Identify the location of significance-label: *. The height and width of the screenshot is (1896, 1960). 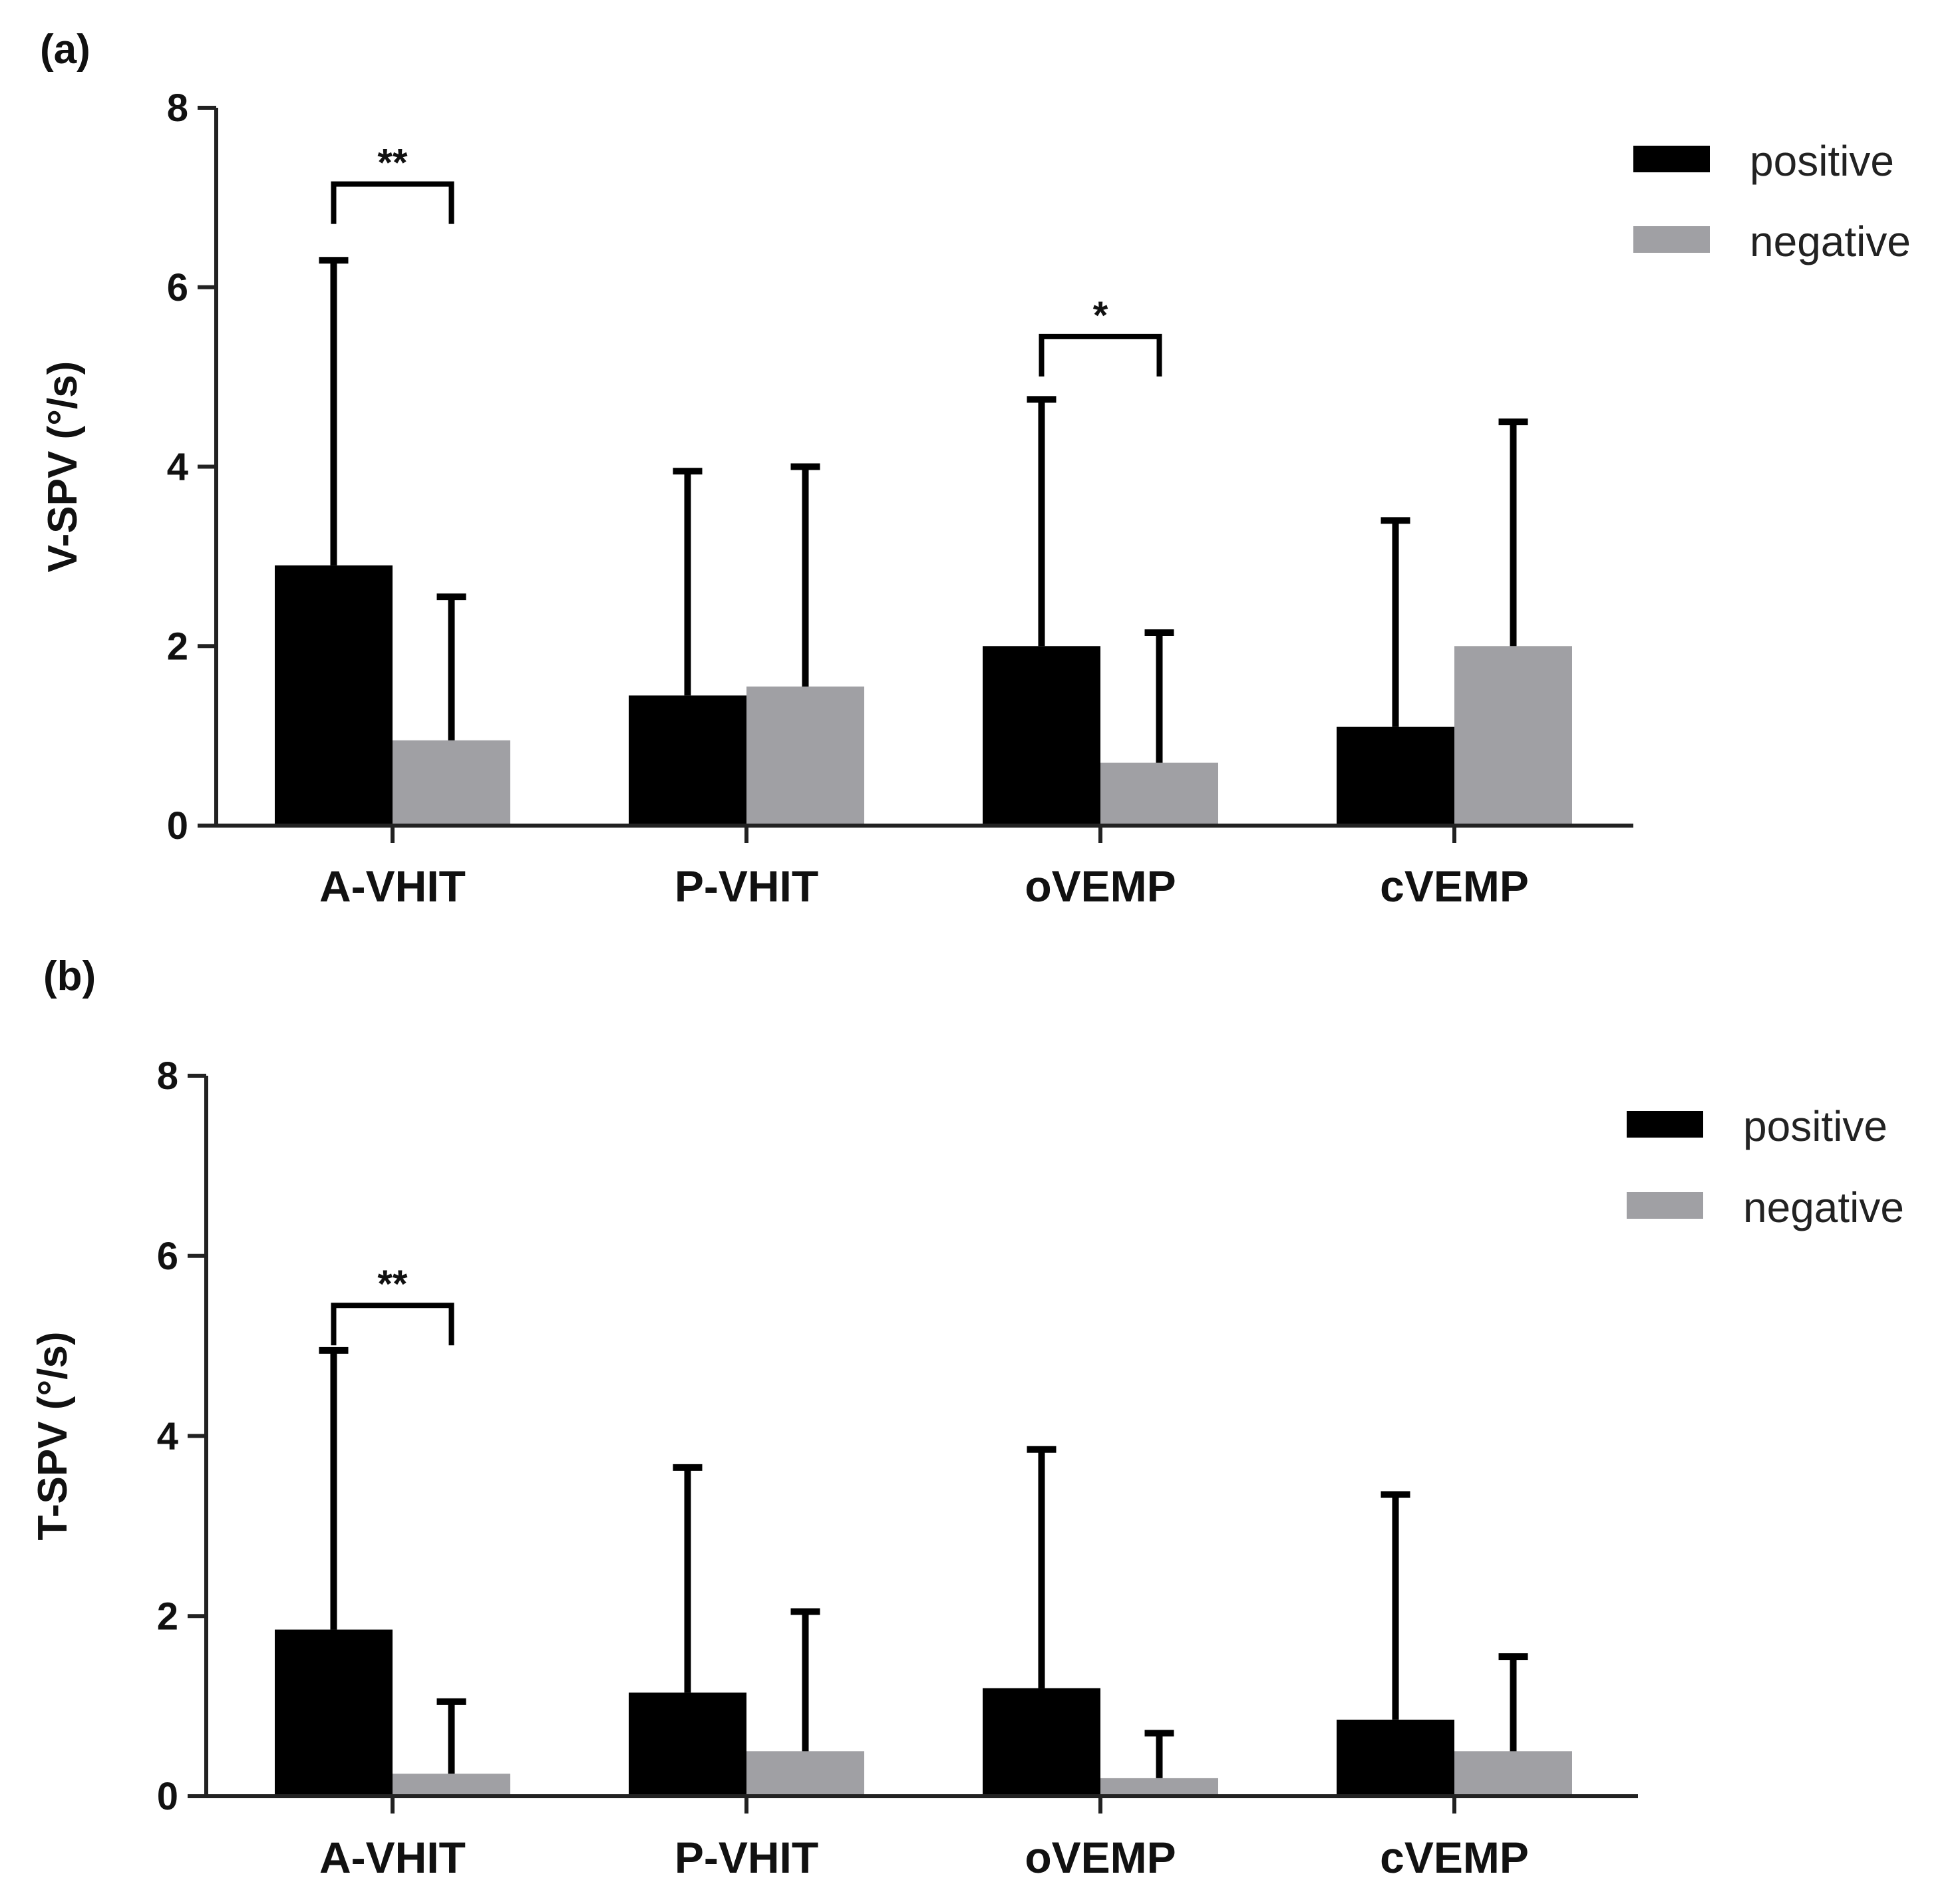
(1100, 315).